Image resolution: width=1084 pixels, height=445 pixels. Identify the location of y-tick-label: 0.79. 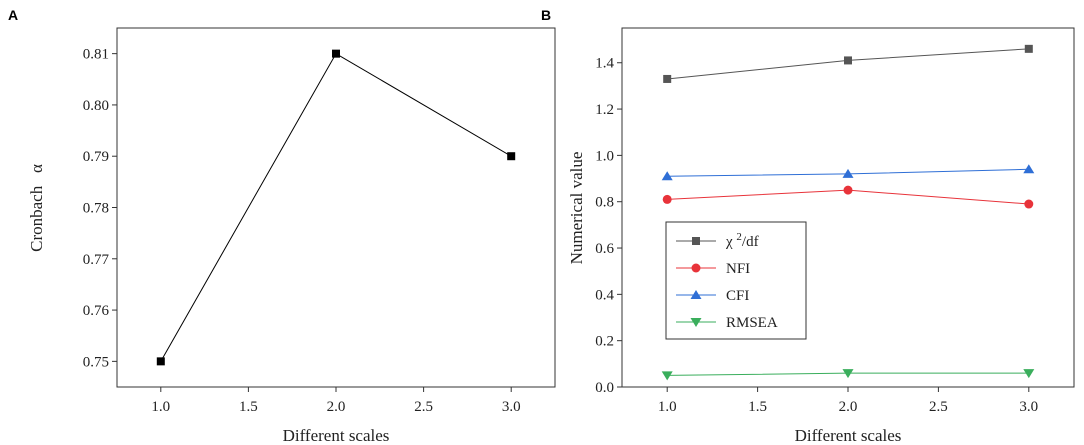
(96, 157).